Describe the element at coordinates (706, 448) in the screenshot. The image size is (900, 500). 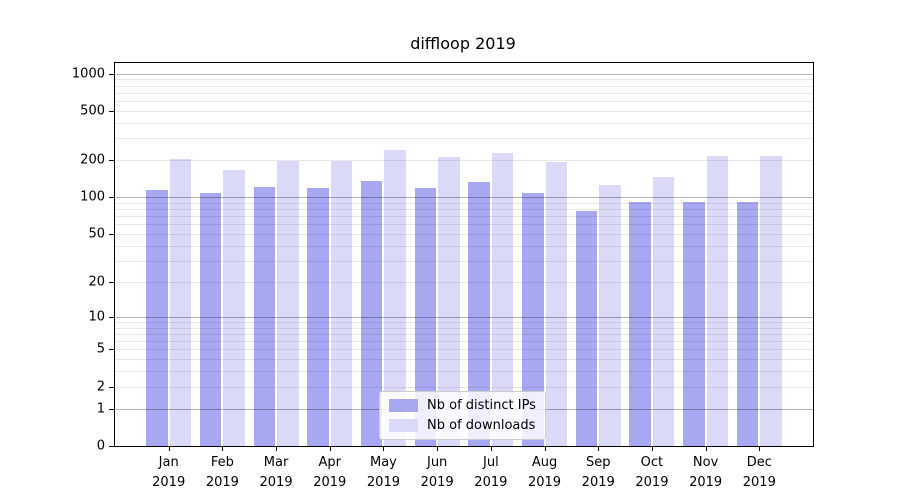
I see `x-tick-mark-nov` at that location.